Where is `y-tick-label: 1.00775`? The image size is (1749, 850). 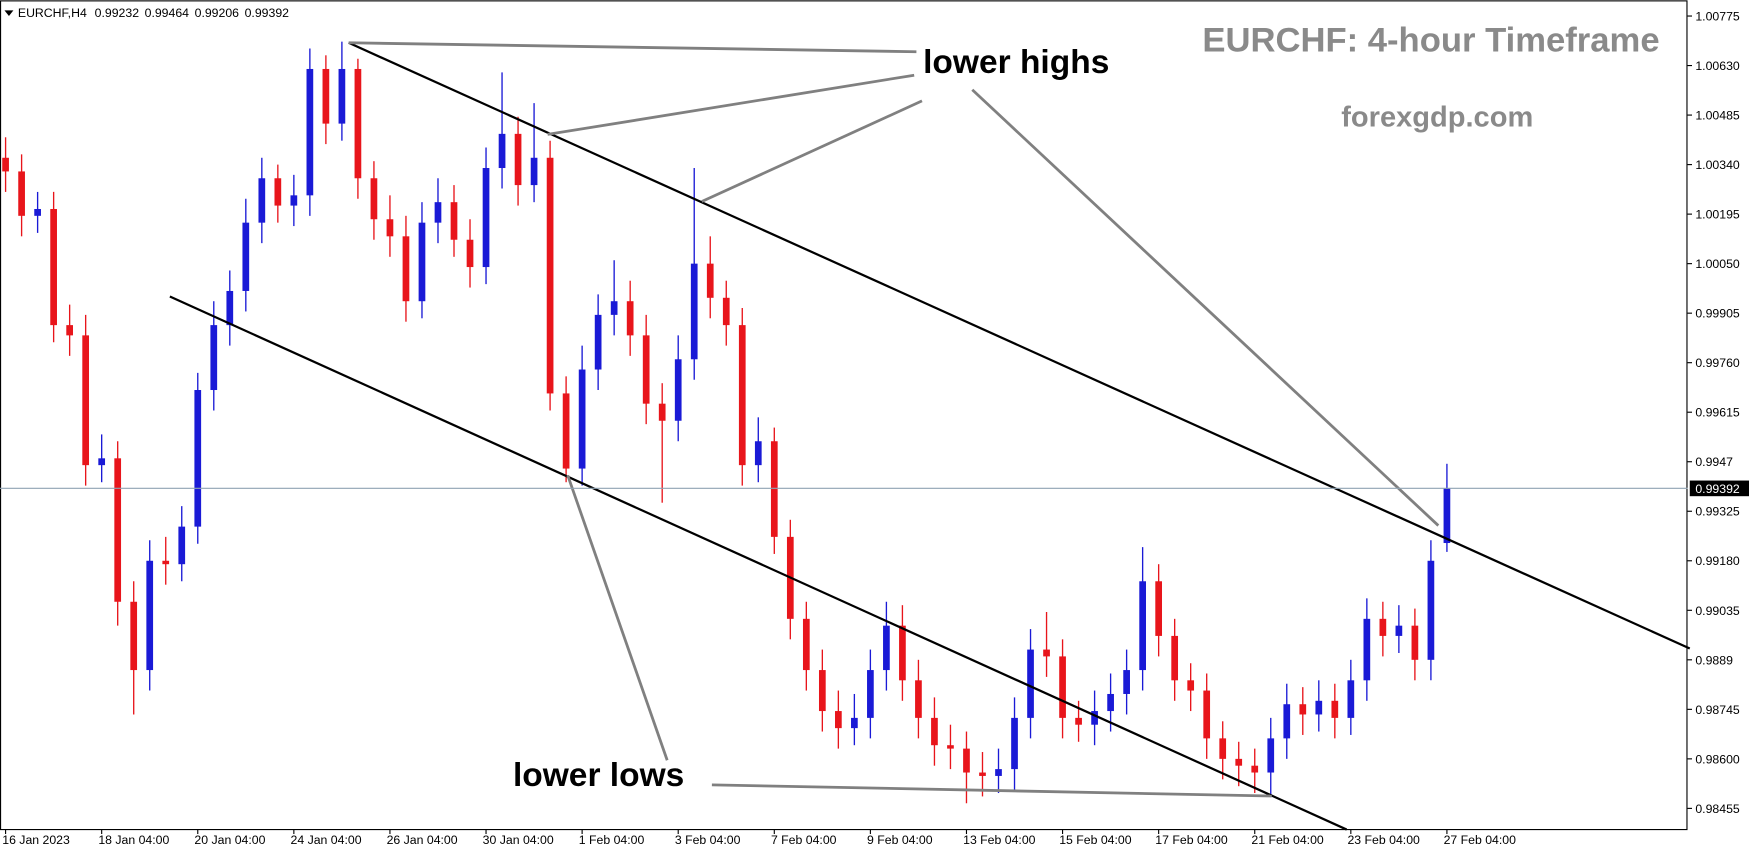 y-tick-label: 1.00775 is located at coordinates (1717, 17).